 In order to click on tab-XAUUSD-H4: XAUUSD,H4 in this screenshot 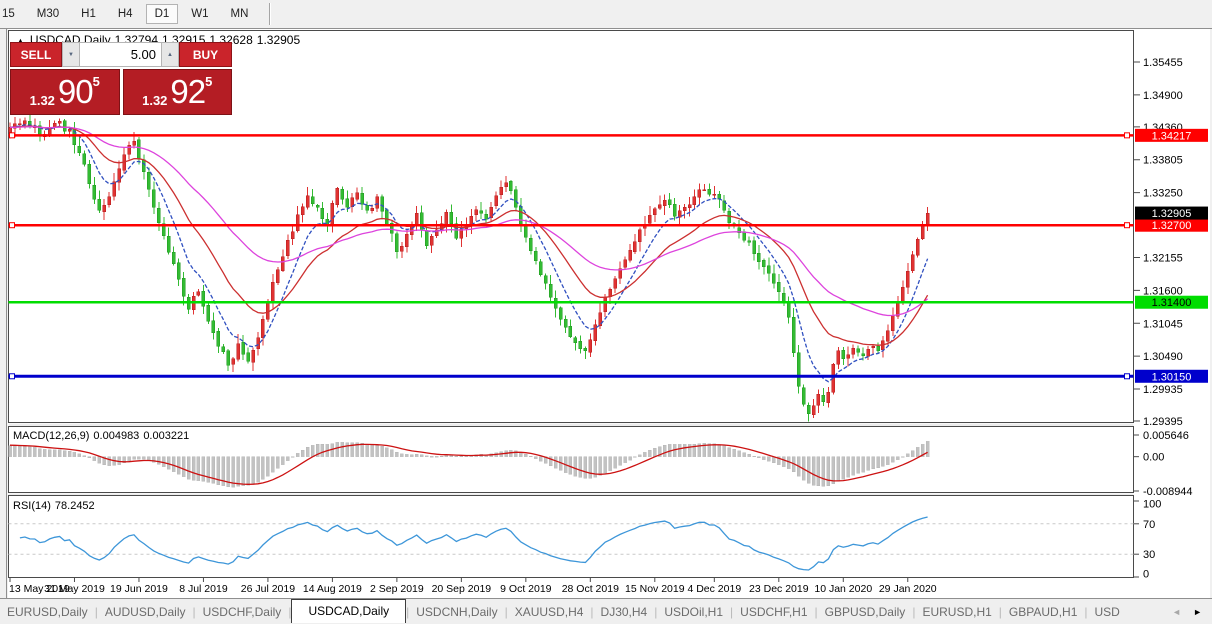, I will do `click(549, 611)`.